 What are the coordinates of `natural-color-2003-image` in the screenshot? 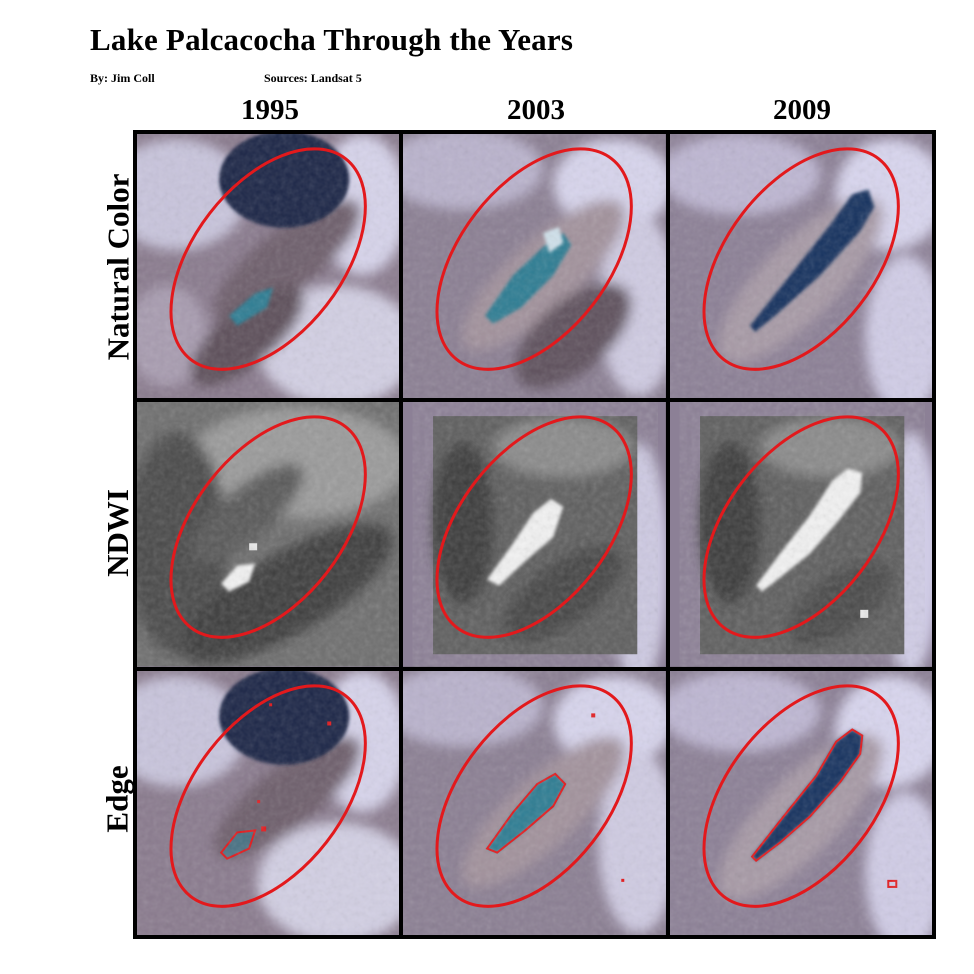 It's located at (534, 266).